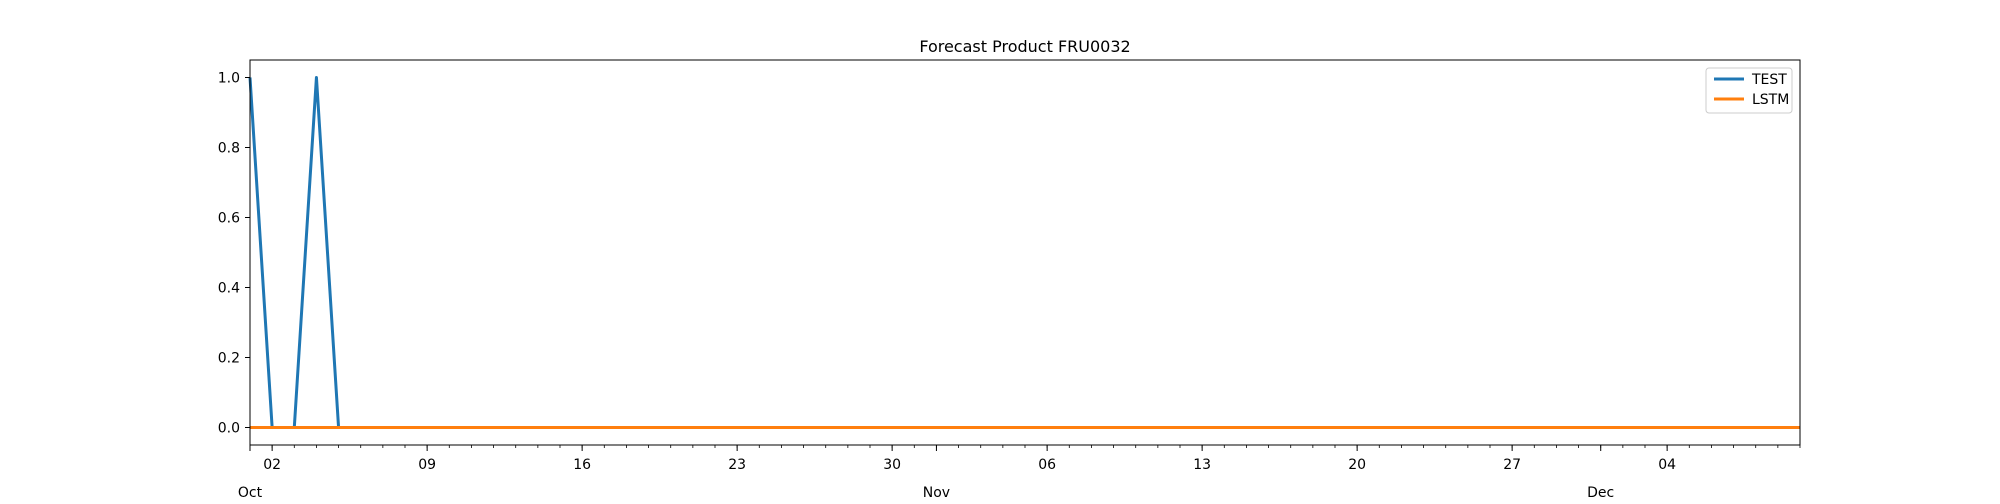 This screenshot has width=2000, height=504. What do you see at coordinates (427, 465) in the screenshot?
I see `x-tick-label: 09` at bounding box center [427, 465].